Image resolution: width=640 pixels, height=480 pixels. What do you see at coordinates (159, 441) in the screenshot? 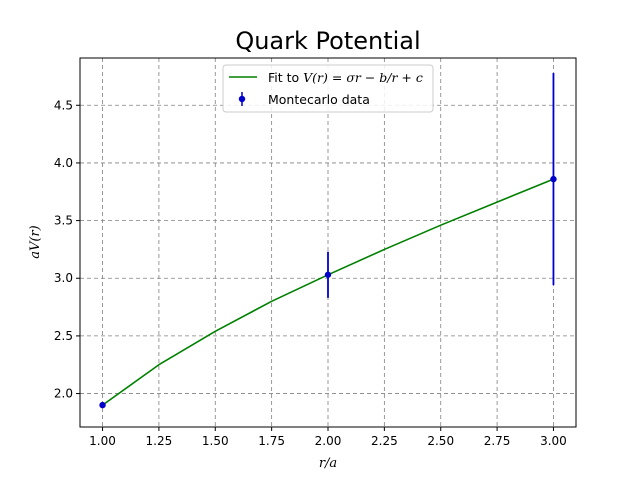
I see `x-tick-label: 1.25` at bounding box center [159, 441].